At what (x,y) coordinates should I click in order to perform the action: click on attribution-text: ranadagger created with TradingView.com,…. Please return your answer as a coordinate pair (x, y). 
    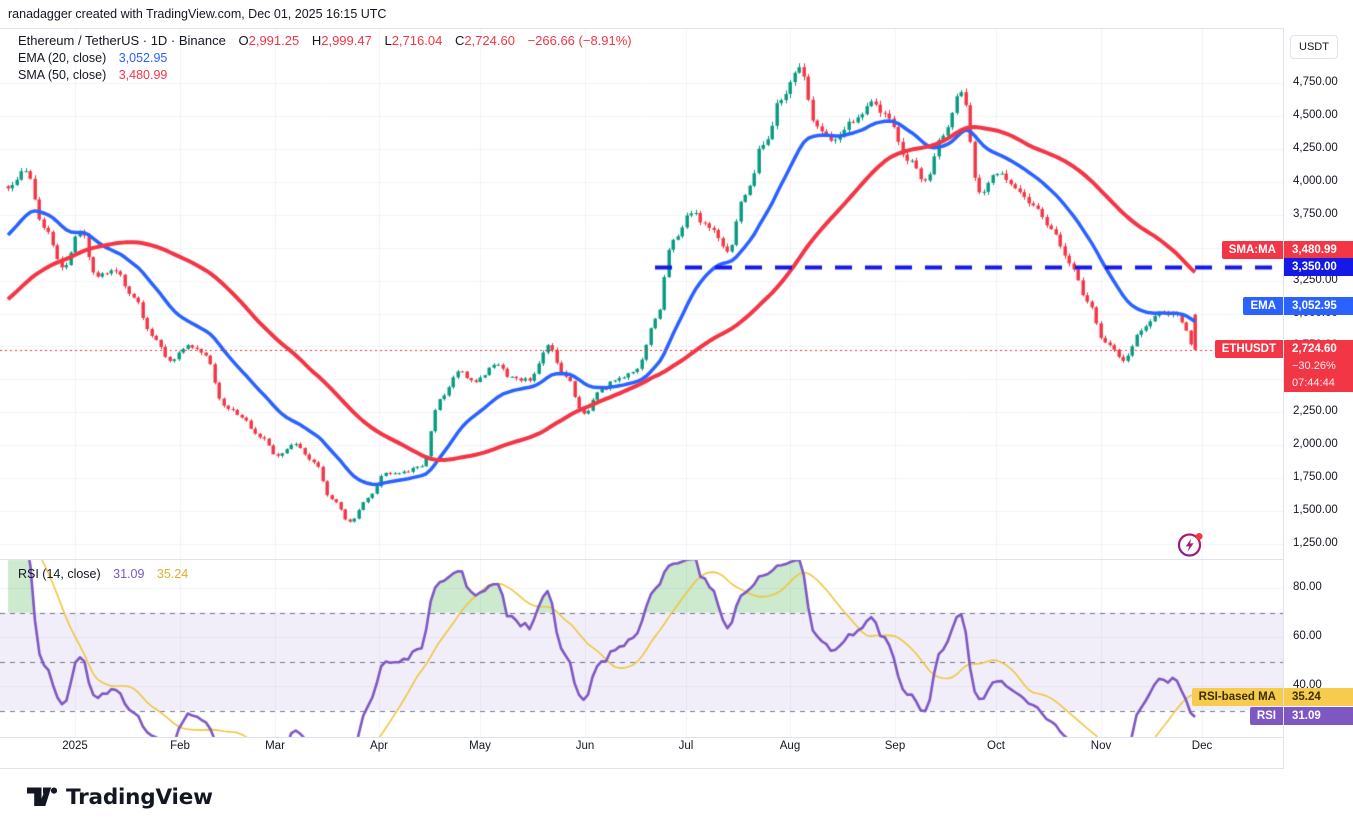
    Looking at the image, I should click on (676, 14).